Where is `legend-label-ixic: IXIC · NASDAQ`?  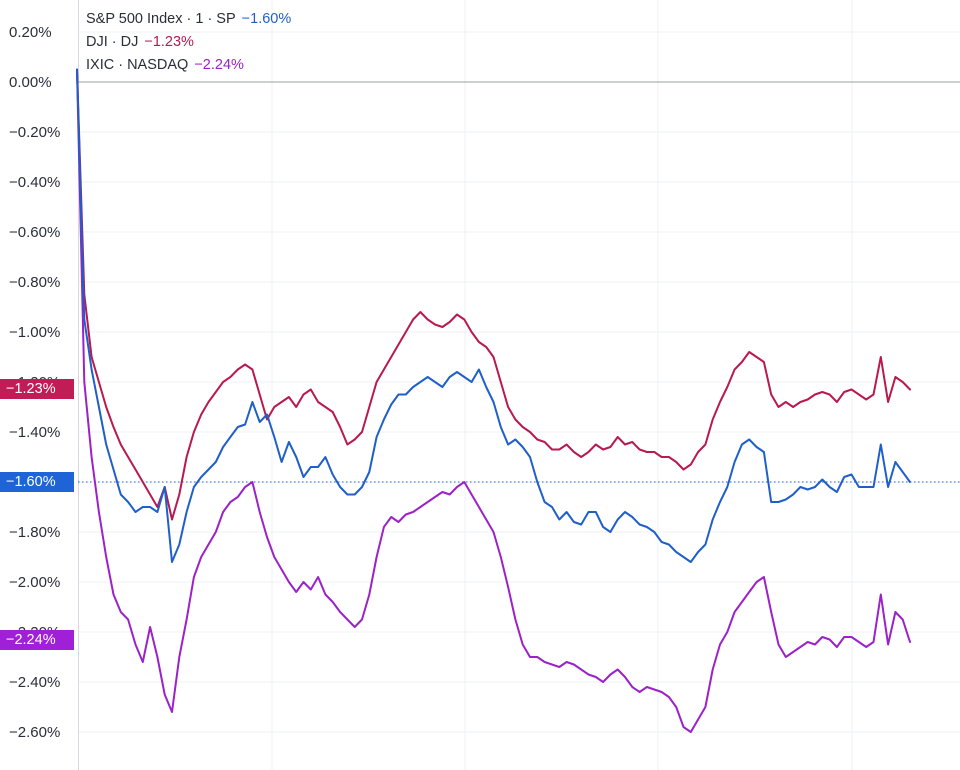
legend-label-ixic: IXIC · NASDAQ is located at coordinates (137, 65).